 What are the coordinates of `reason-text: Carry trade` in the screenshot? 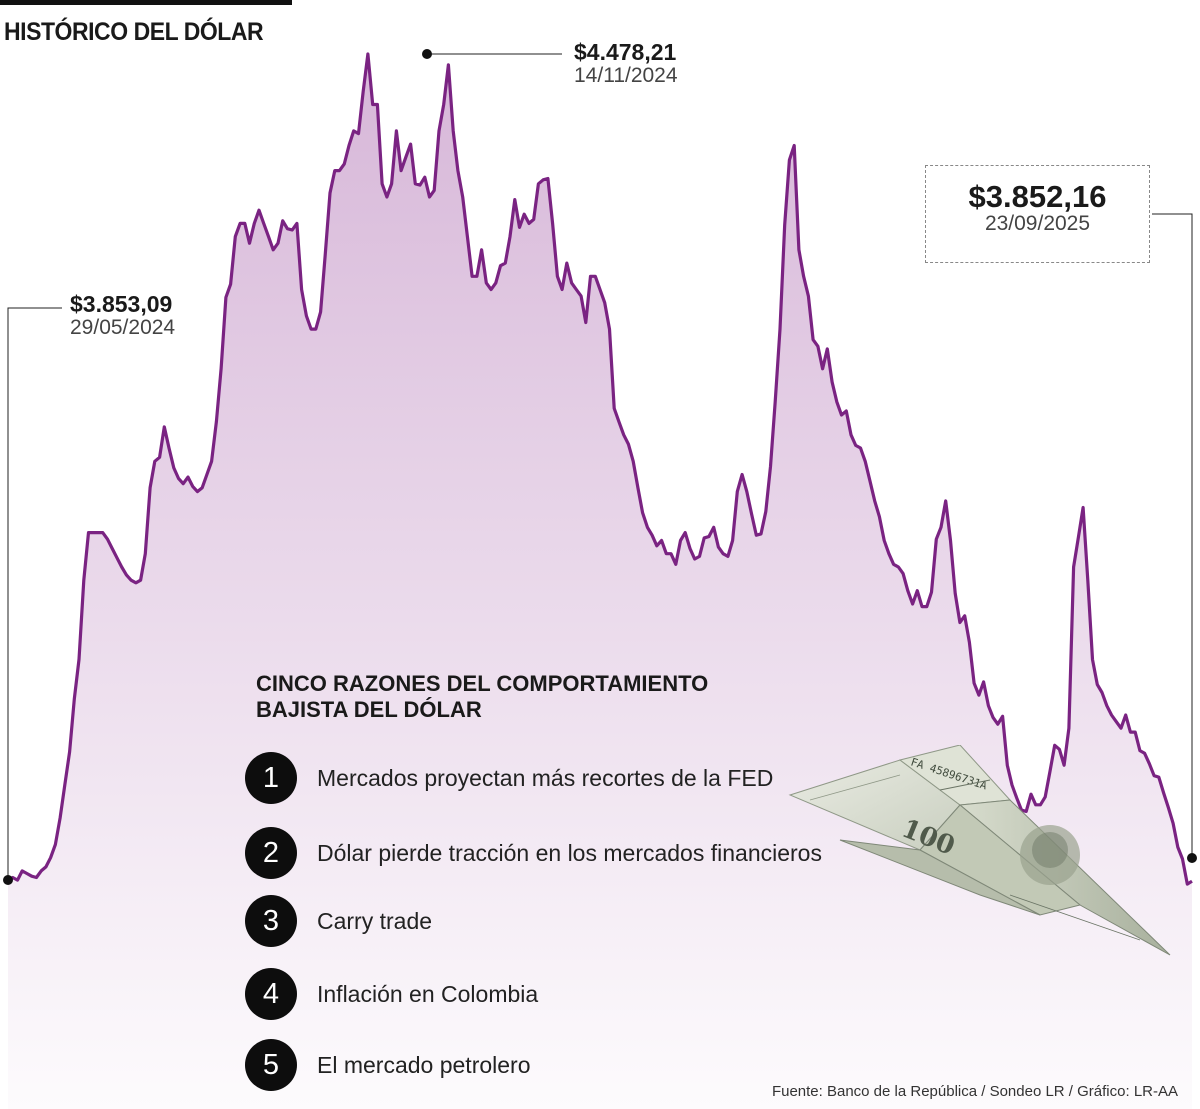 It's located at (375, 920).